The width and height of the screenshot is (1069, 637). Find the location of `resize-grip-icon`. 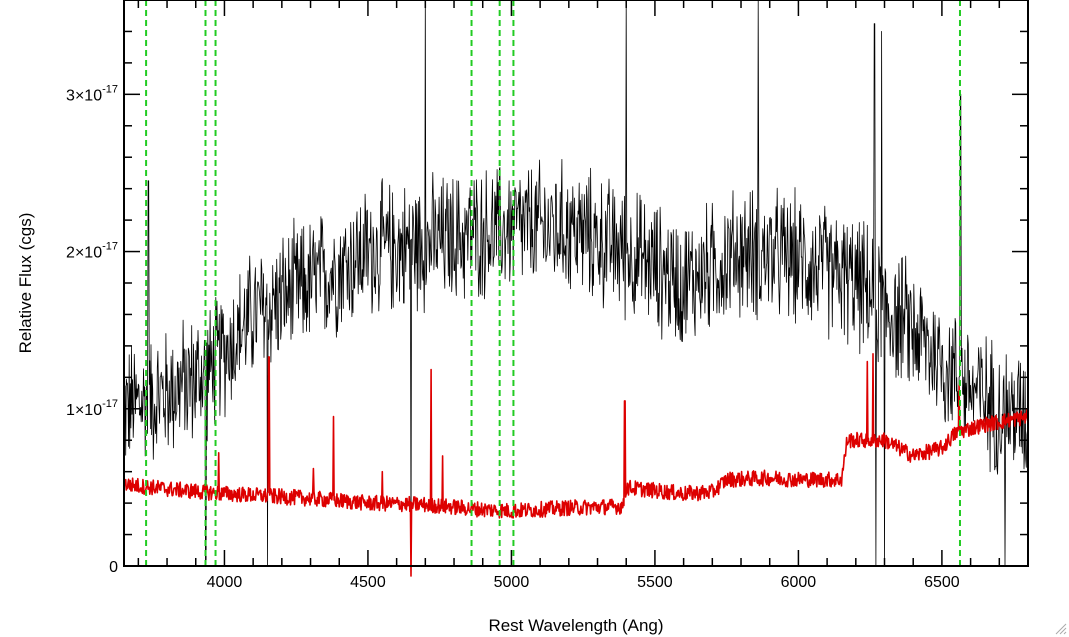

resize-grip-icon is located at coordinates (1061, 629).